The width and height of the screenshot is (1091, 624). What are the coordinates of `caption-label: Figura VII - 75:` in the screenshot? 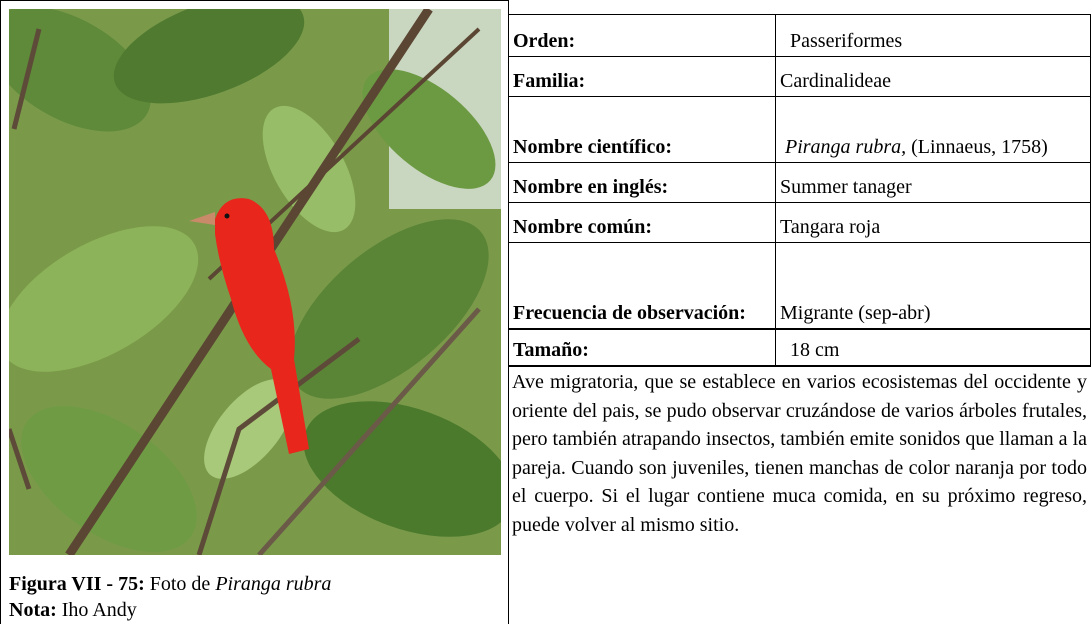 It's located at (77, 584).